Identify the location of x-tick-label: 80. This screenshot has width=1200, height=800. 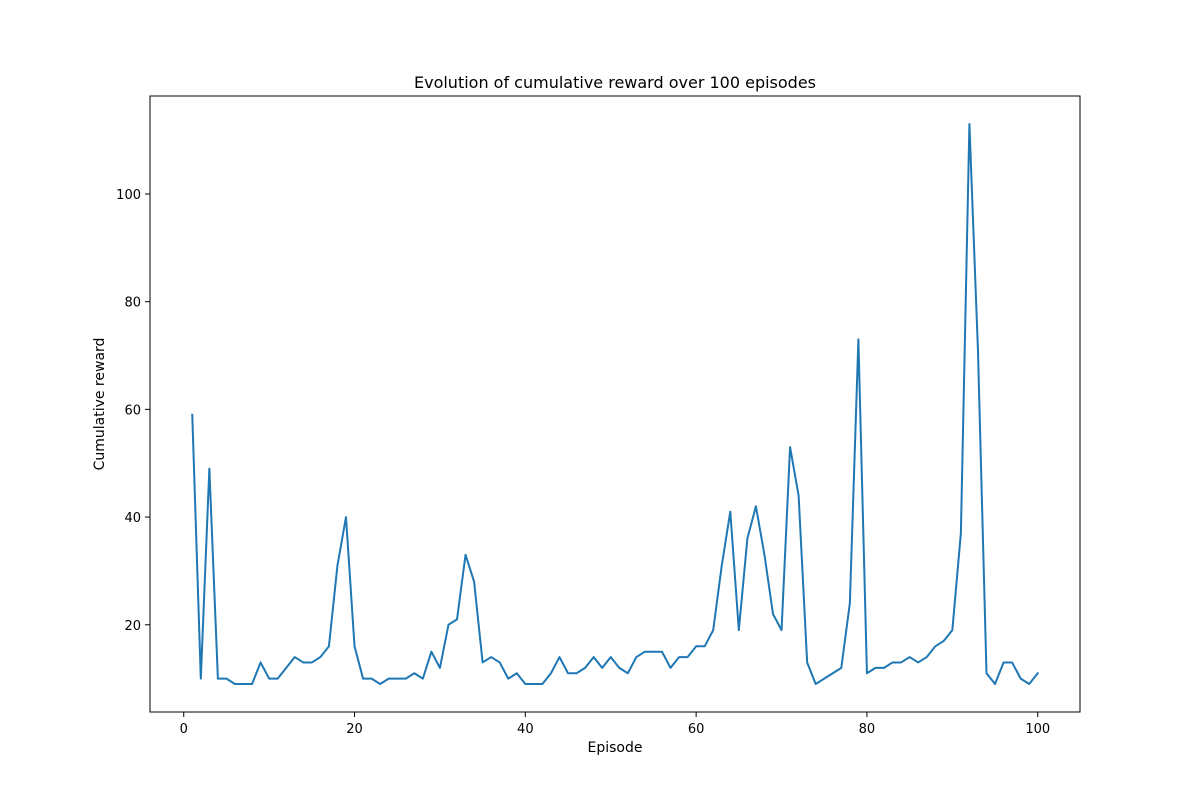
(867, 729).